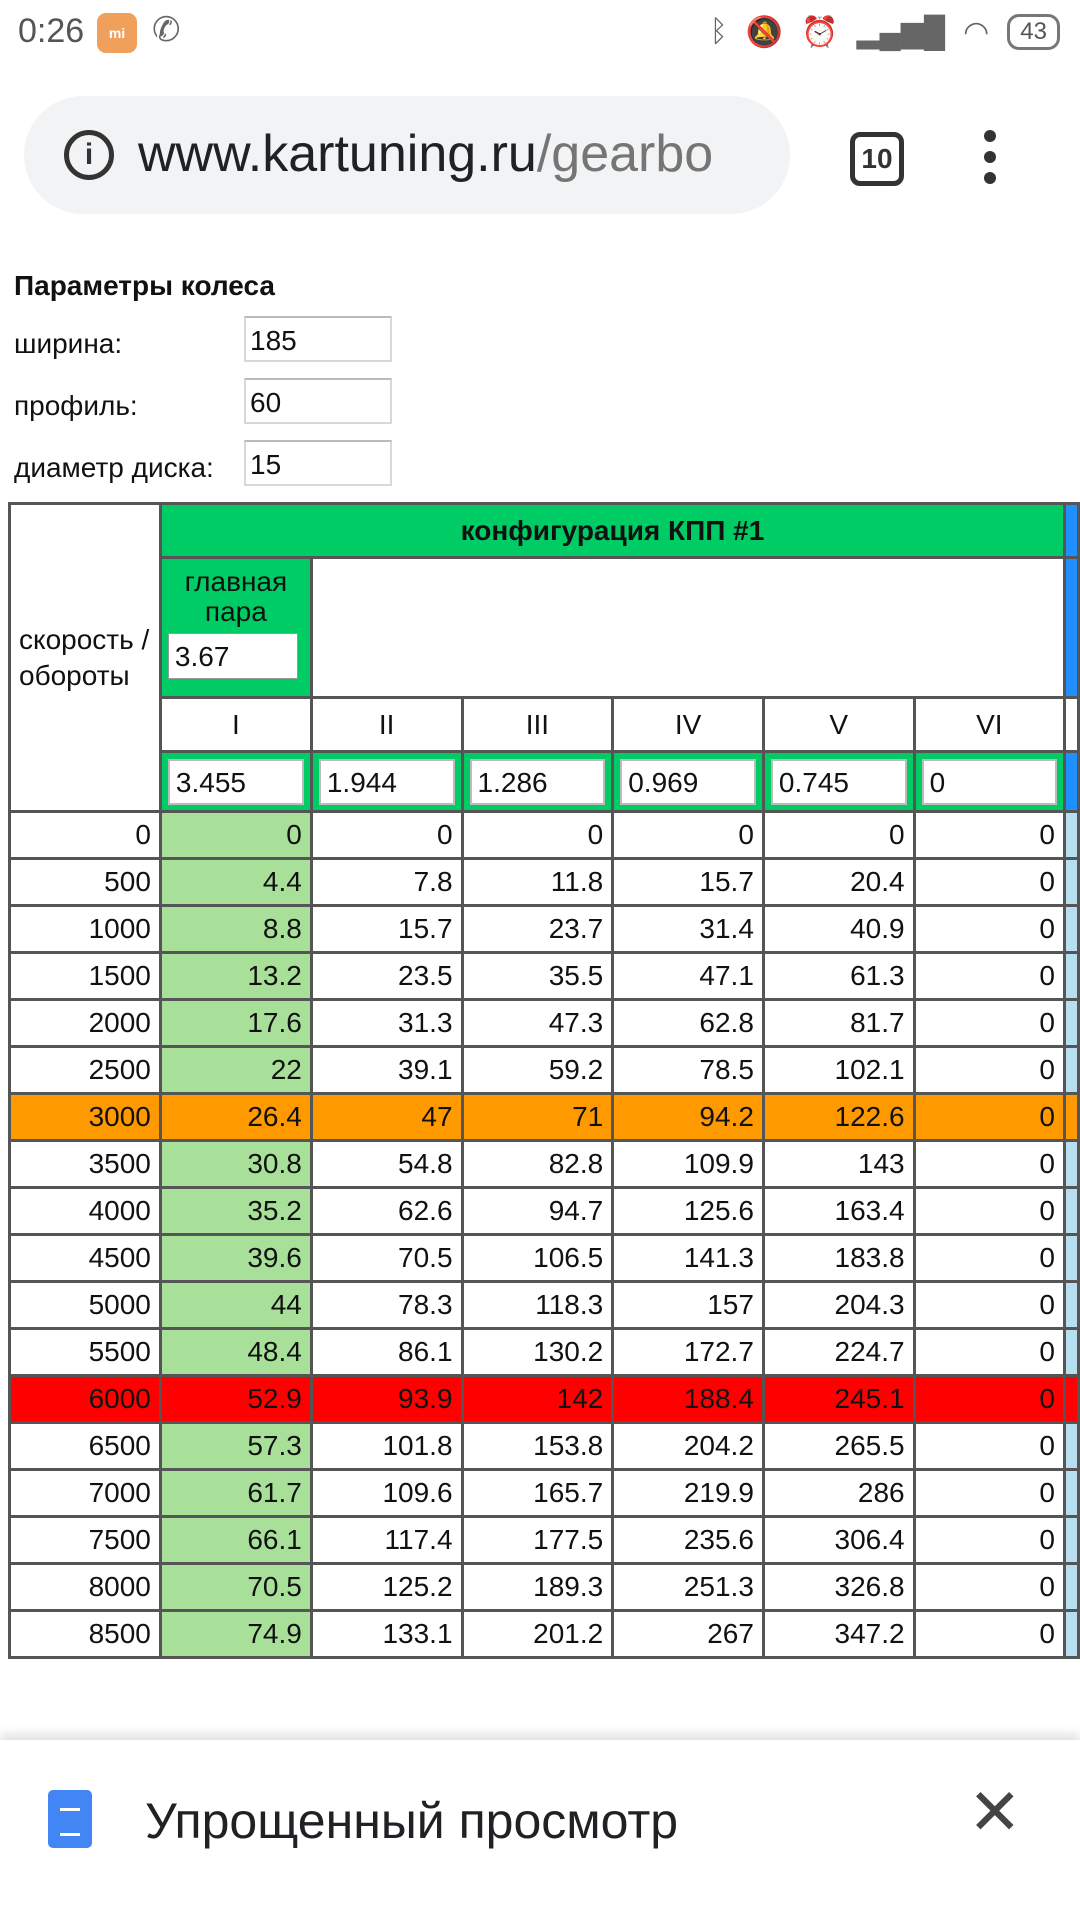 Image resolution: width=1080 pixels, height=1920 pixels. What do you see at coordinates (386, 929) in the screenshot?
I see `speed-cell: 15.7` at bounding box center [386, 929].